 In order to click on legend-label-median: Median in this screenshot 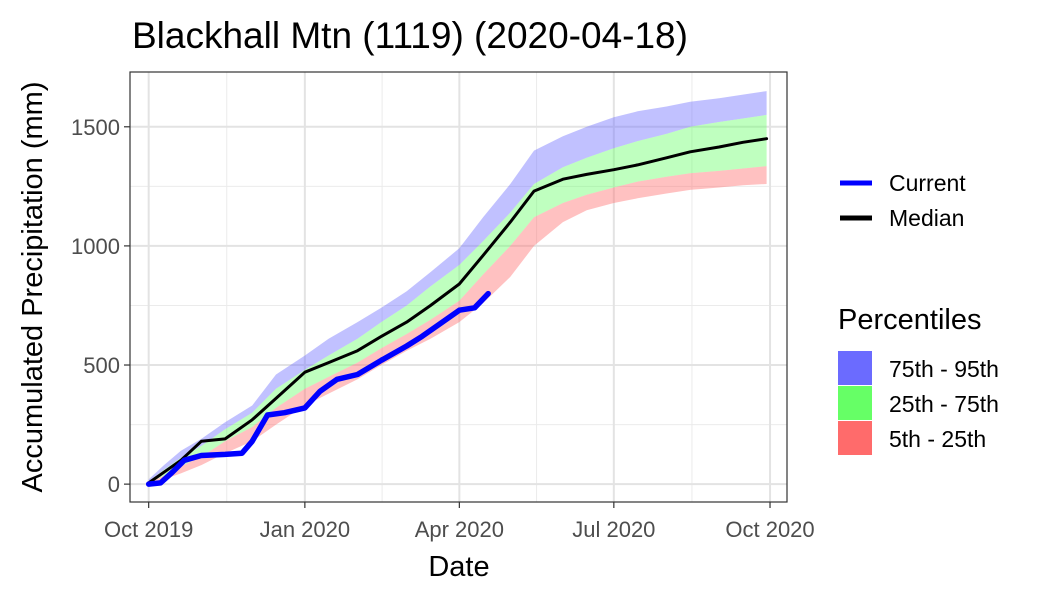, I will do `click(926, 218)`.